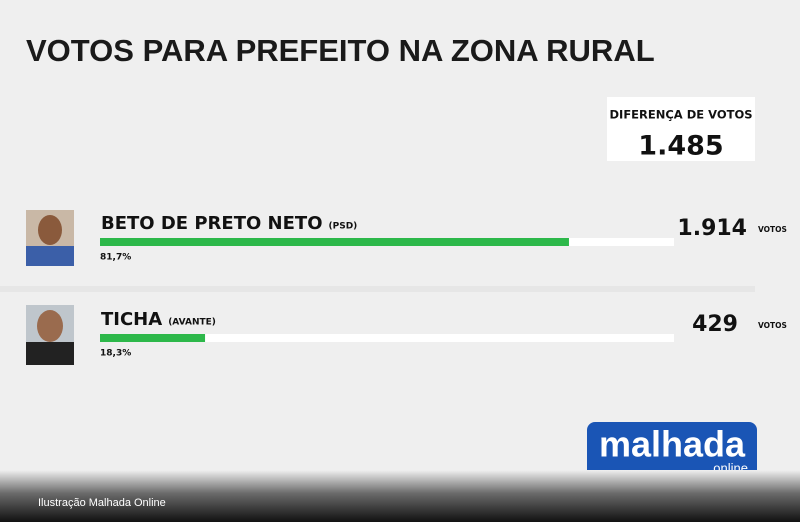 The height and width of the screenshot is (522, 800). Describe the element at coordinates (680, 146) in the screenshot. I see `difference-value: 1.485` at that location.